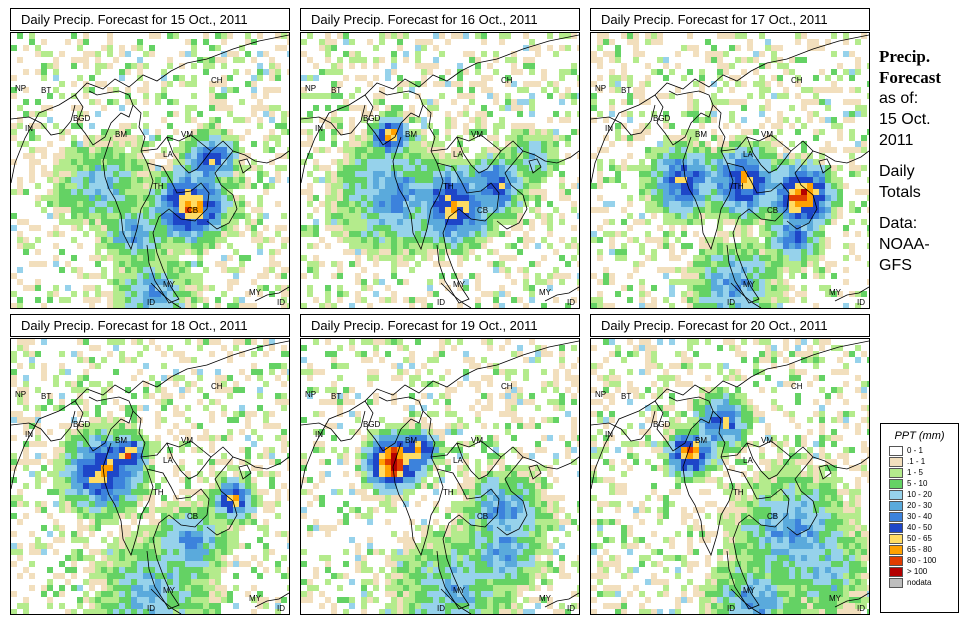 Image resolution: width=965 pixels, height=633 pixels. What do you see at coordinates (861, 302) in the screenshot?
I see `country-label: ID` at bounding box center [861, 302].